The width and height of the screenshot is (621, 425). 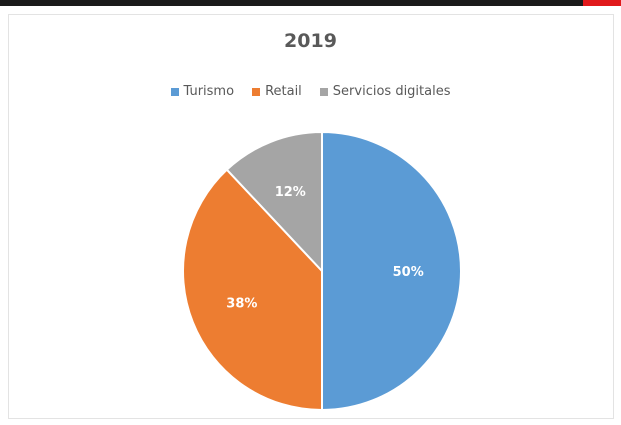 I want to click on legend-swatch-servicios-digitales, so click(x=323, y=91).